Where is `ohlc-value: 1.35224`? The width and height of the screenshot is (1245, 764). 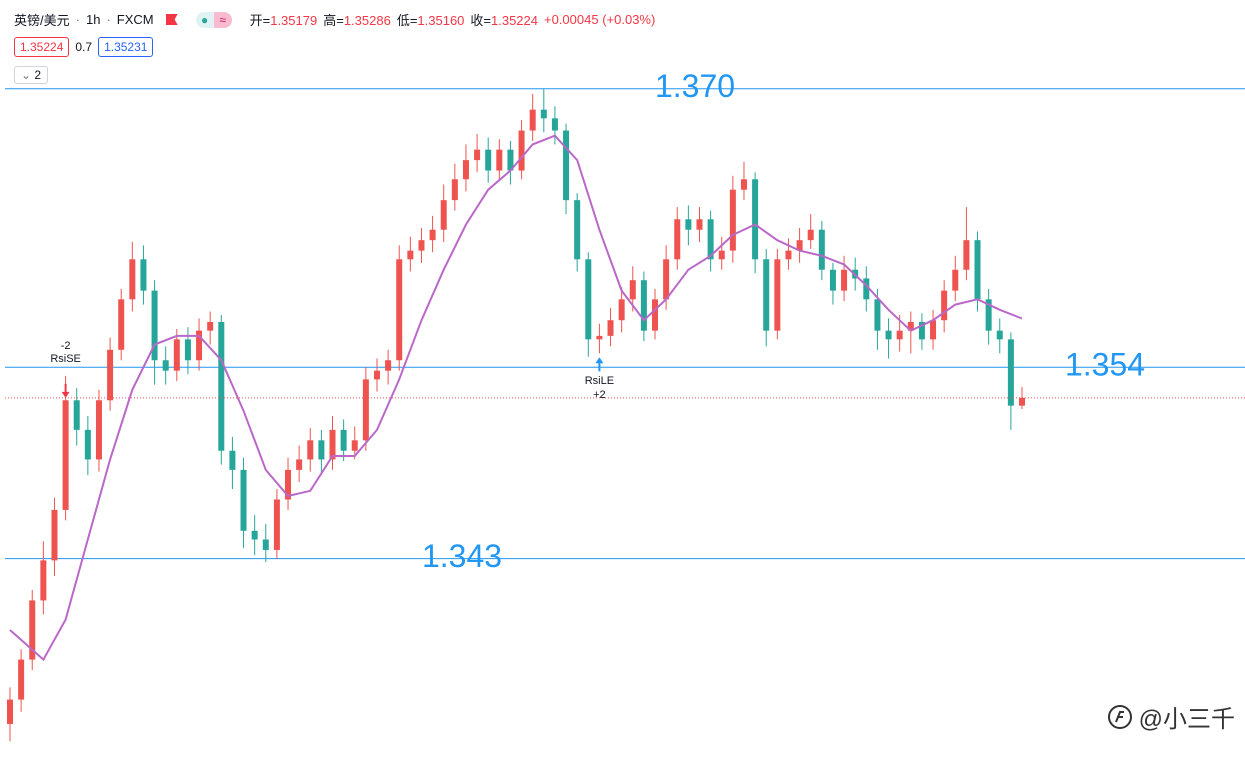
ohlc-value: 1.35224 is located at coordinates (514, 20).